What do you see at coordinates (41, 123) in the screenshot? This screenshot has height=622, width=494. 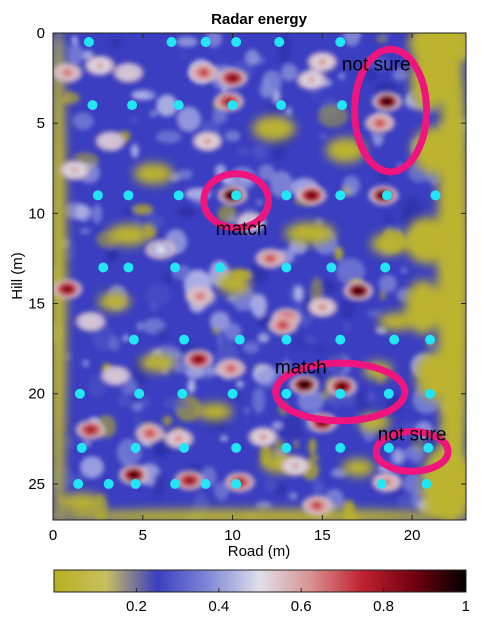 I see `y-tick-label: 5` at bounding box center [41, 123].